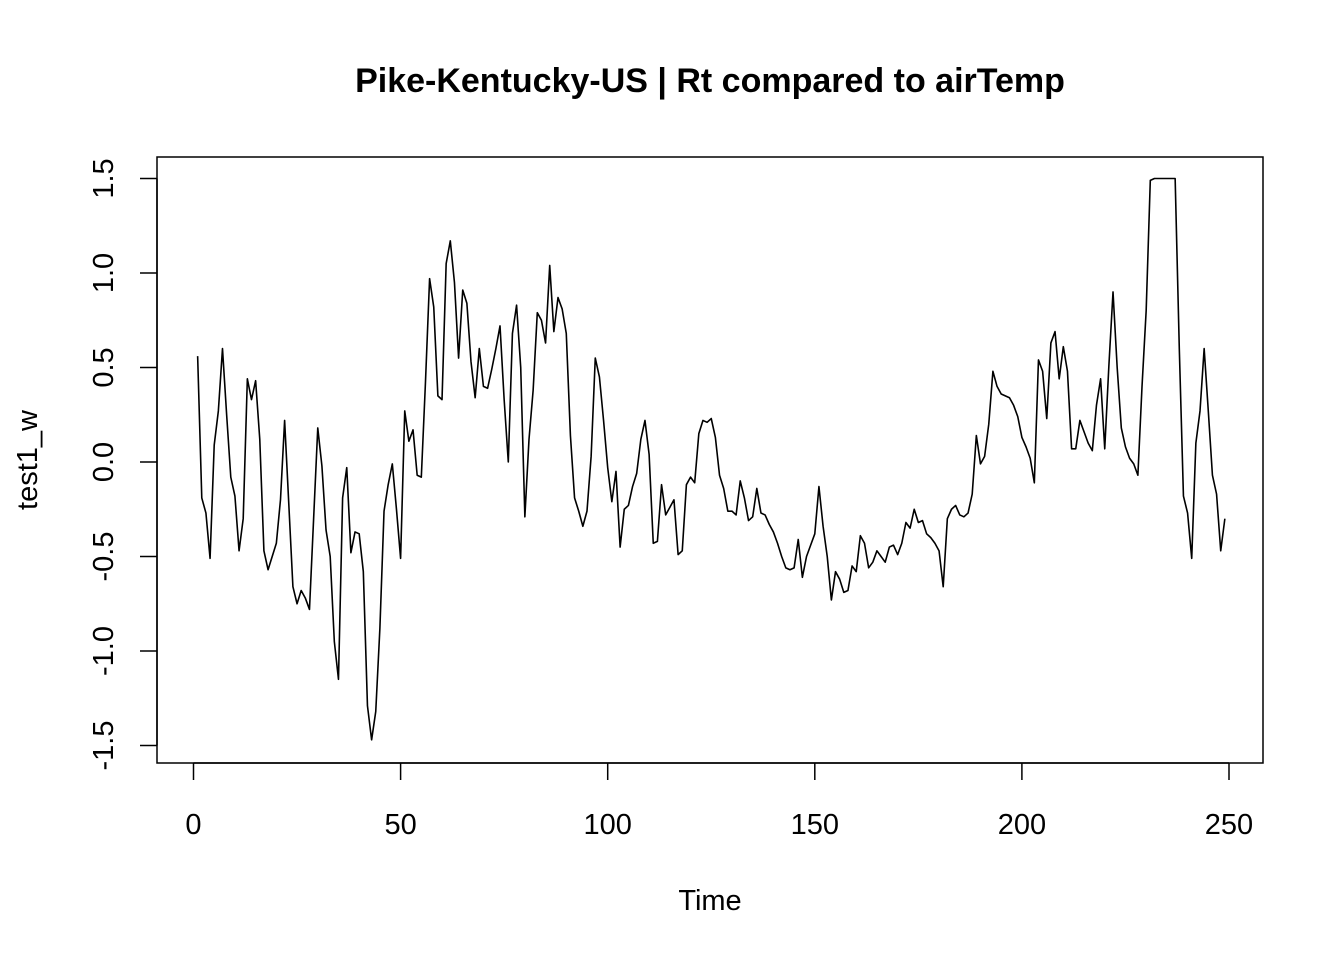 The width and height of the screenshot is (1344, 960). What do you see at coordinates (28, 459) in the screenshot?
I see `y-axis-label: test1_w` at bounding box center [28, 459].